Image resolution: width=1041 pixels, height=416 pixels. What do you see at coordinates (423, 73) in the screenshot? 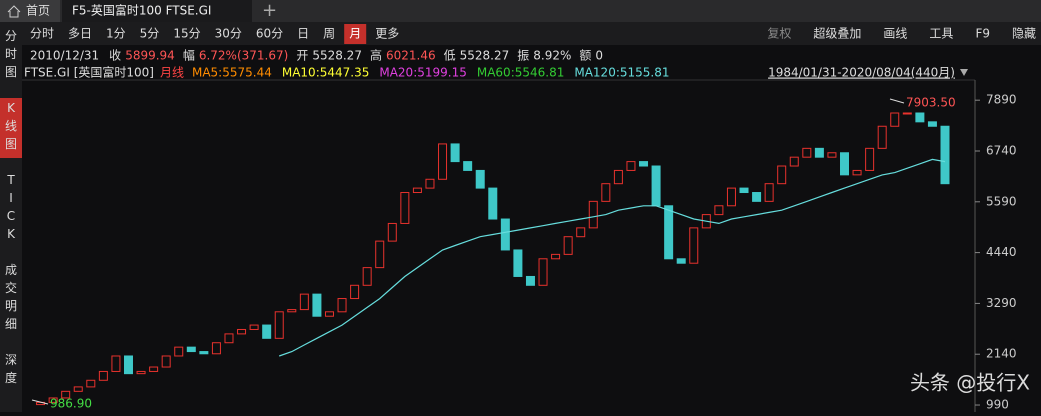
I see `legend-item: MA20:5199.15` at bounding box center [423, 73].